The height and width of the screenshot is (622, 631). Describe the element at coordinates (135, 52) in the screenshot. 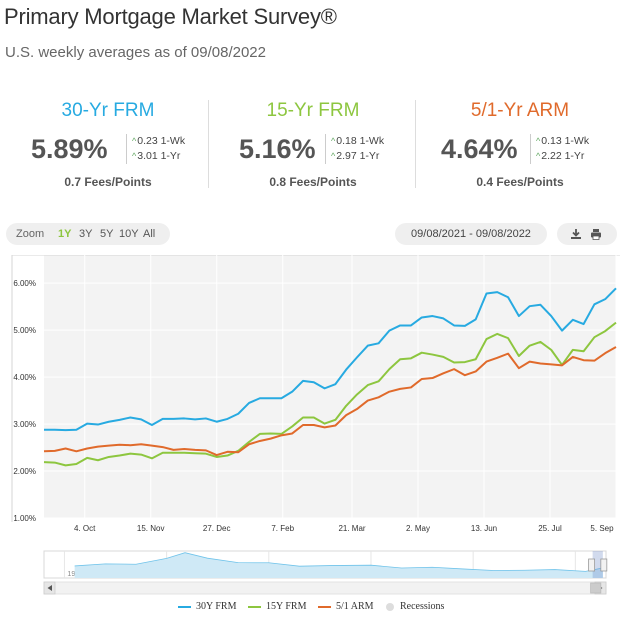

I see `page-subtitle: U.S. weekly averages as of 09/08/2022` at that location.